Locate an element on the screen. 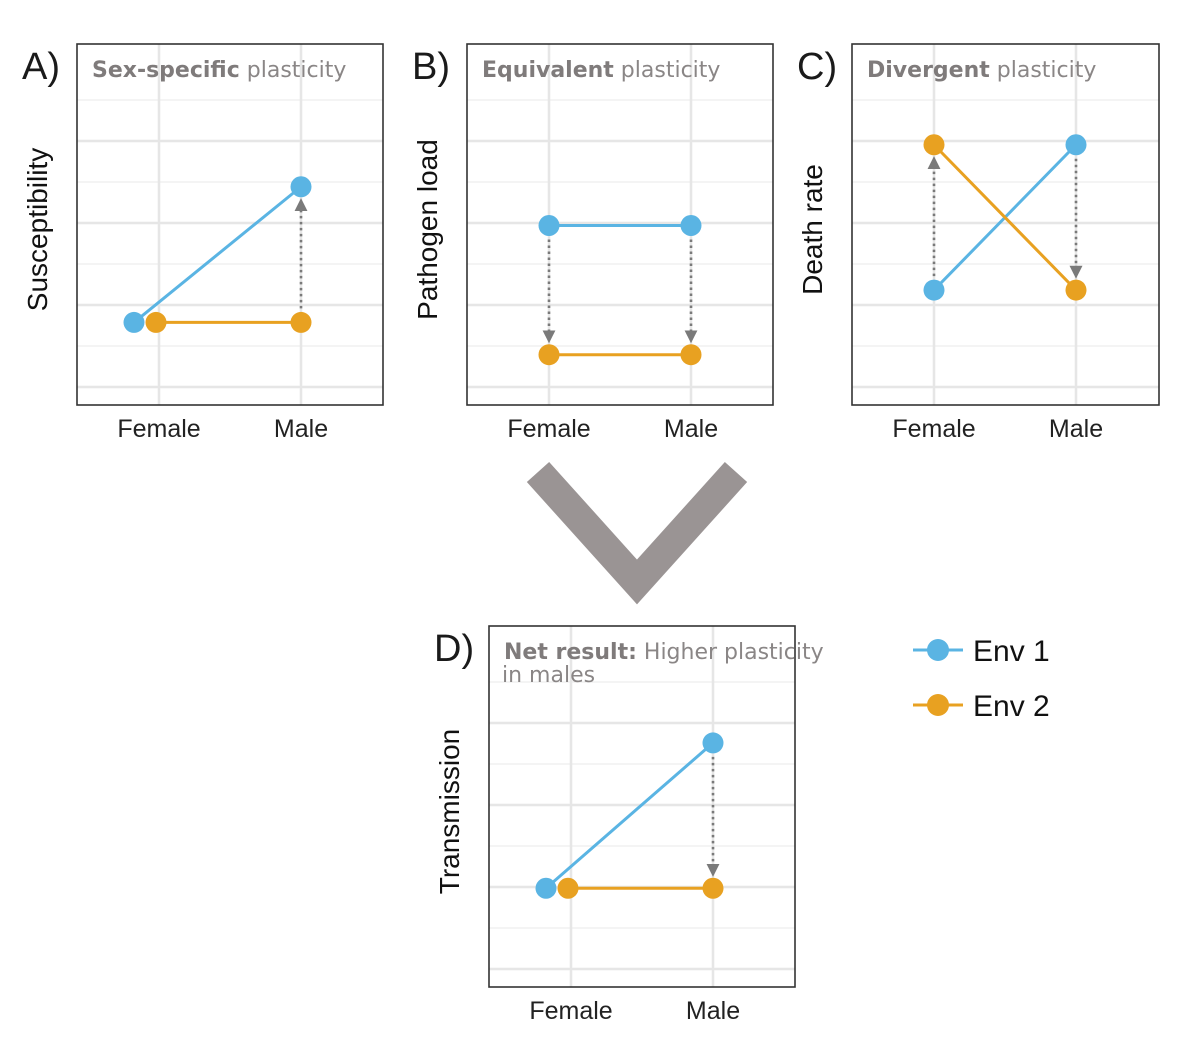 This screenshot has height=1060, width=1200. panel-letter: B) is located at coordinates (431, 67).